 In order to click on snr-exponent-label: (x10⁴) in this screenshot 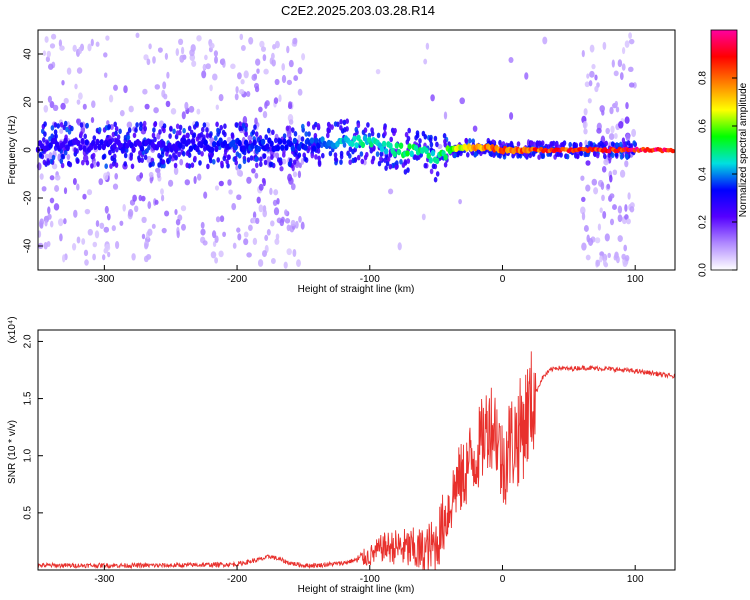, I will do `click(12, 329)`.